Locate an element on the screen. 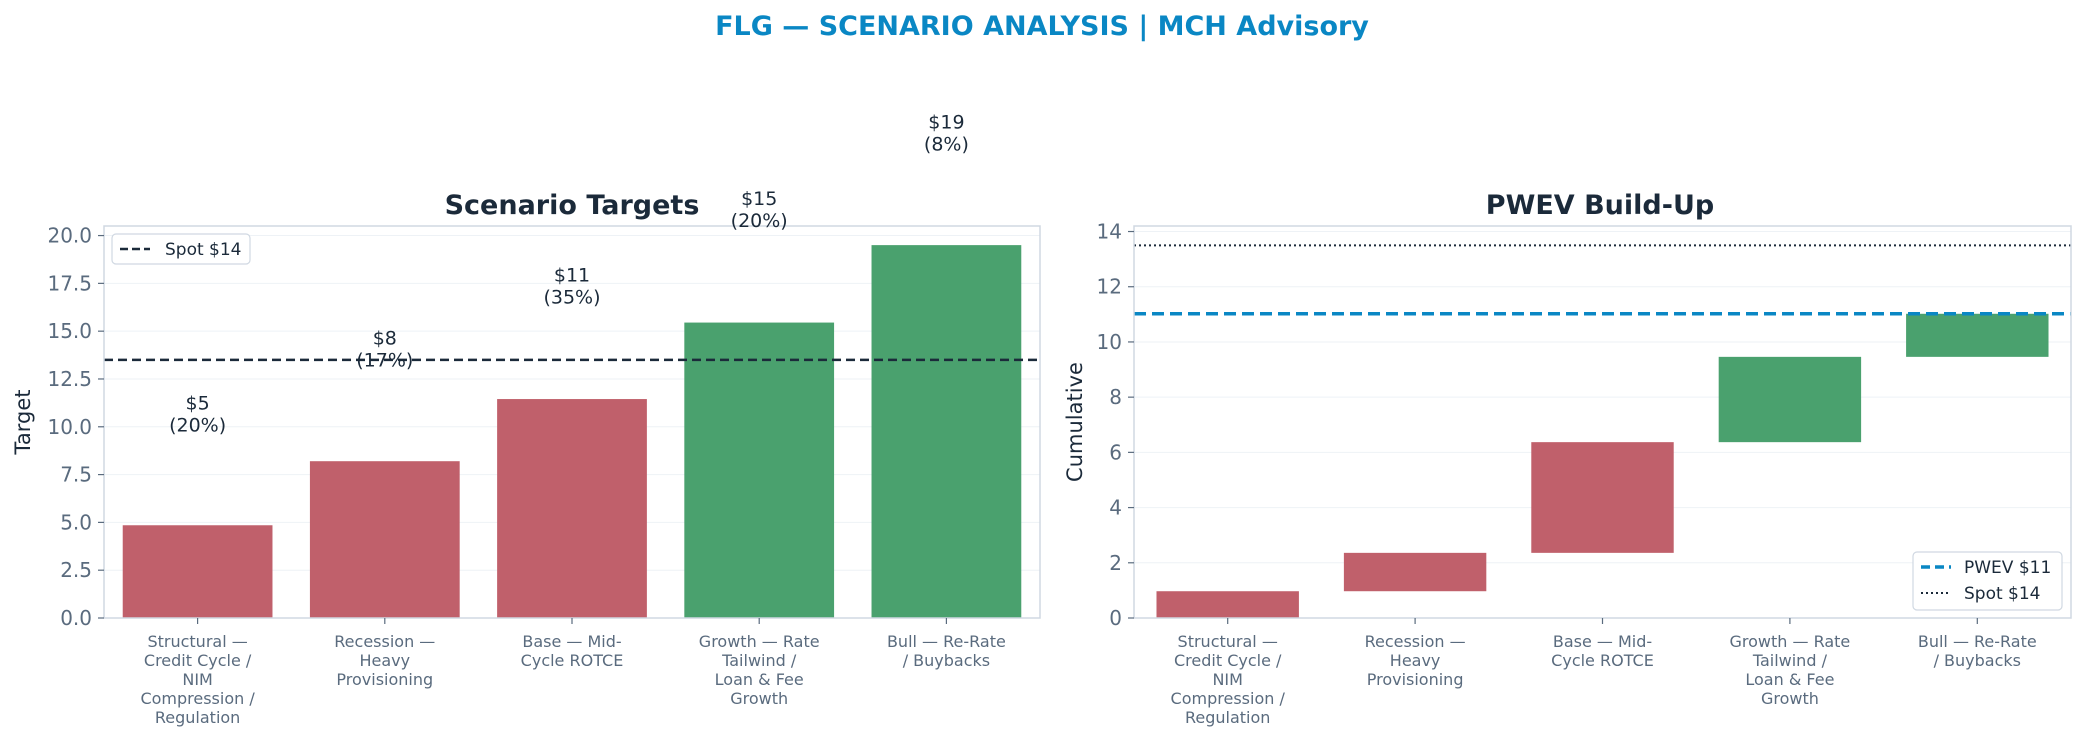  right-category-label: Growth — Rate Tailwind / Loan & Fee Growth is located at coordinates (1790, 670).